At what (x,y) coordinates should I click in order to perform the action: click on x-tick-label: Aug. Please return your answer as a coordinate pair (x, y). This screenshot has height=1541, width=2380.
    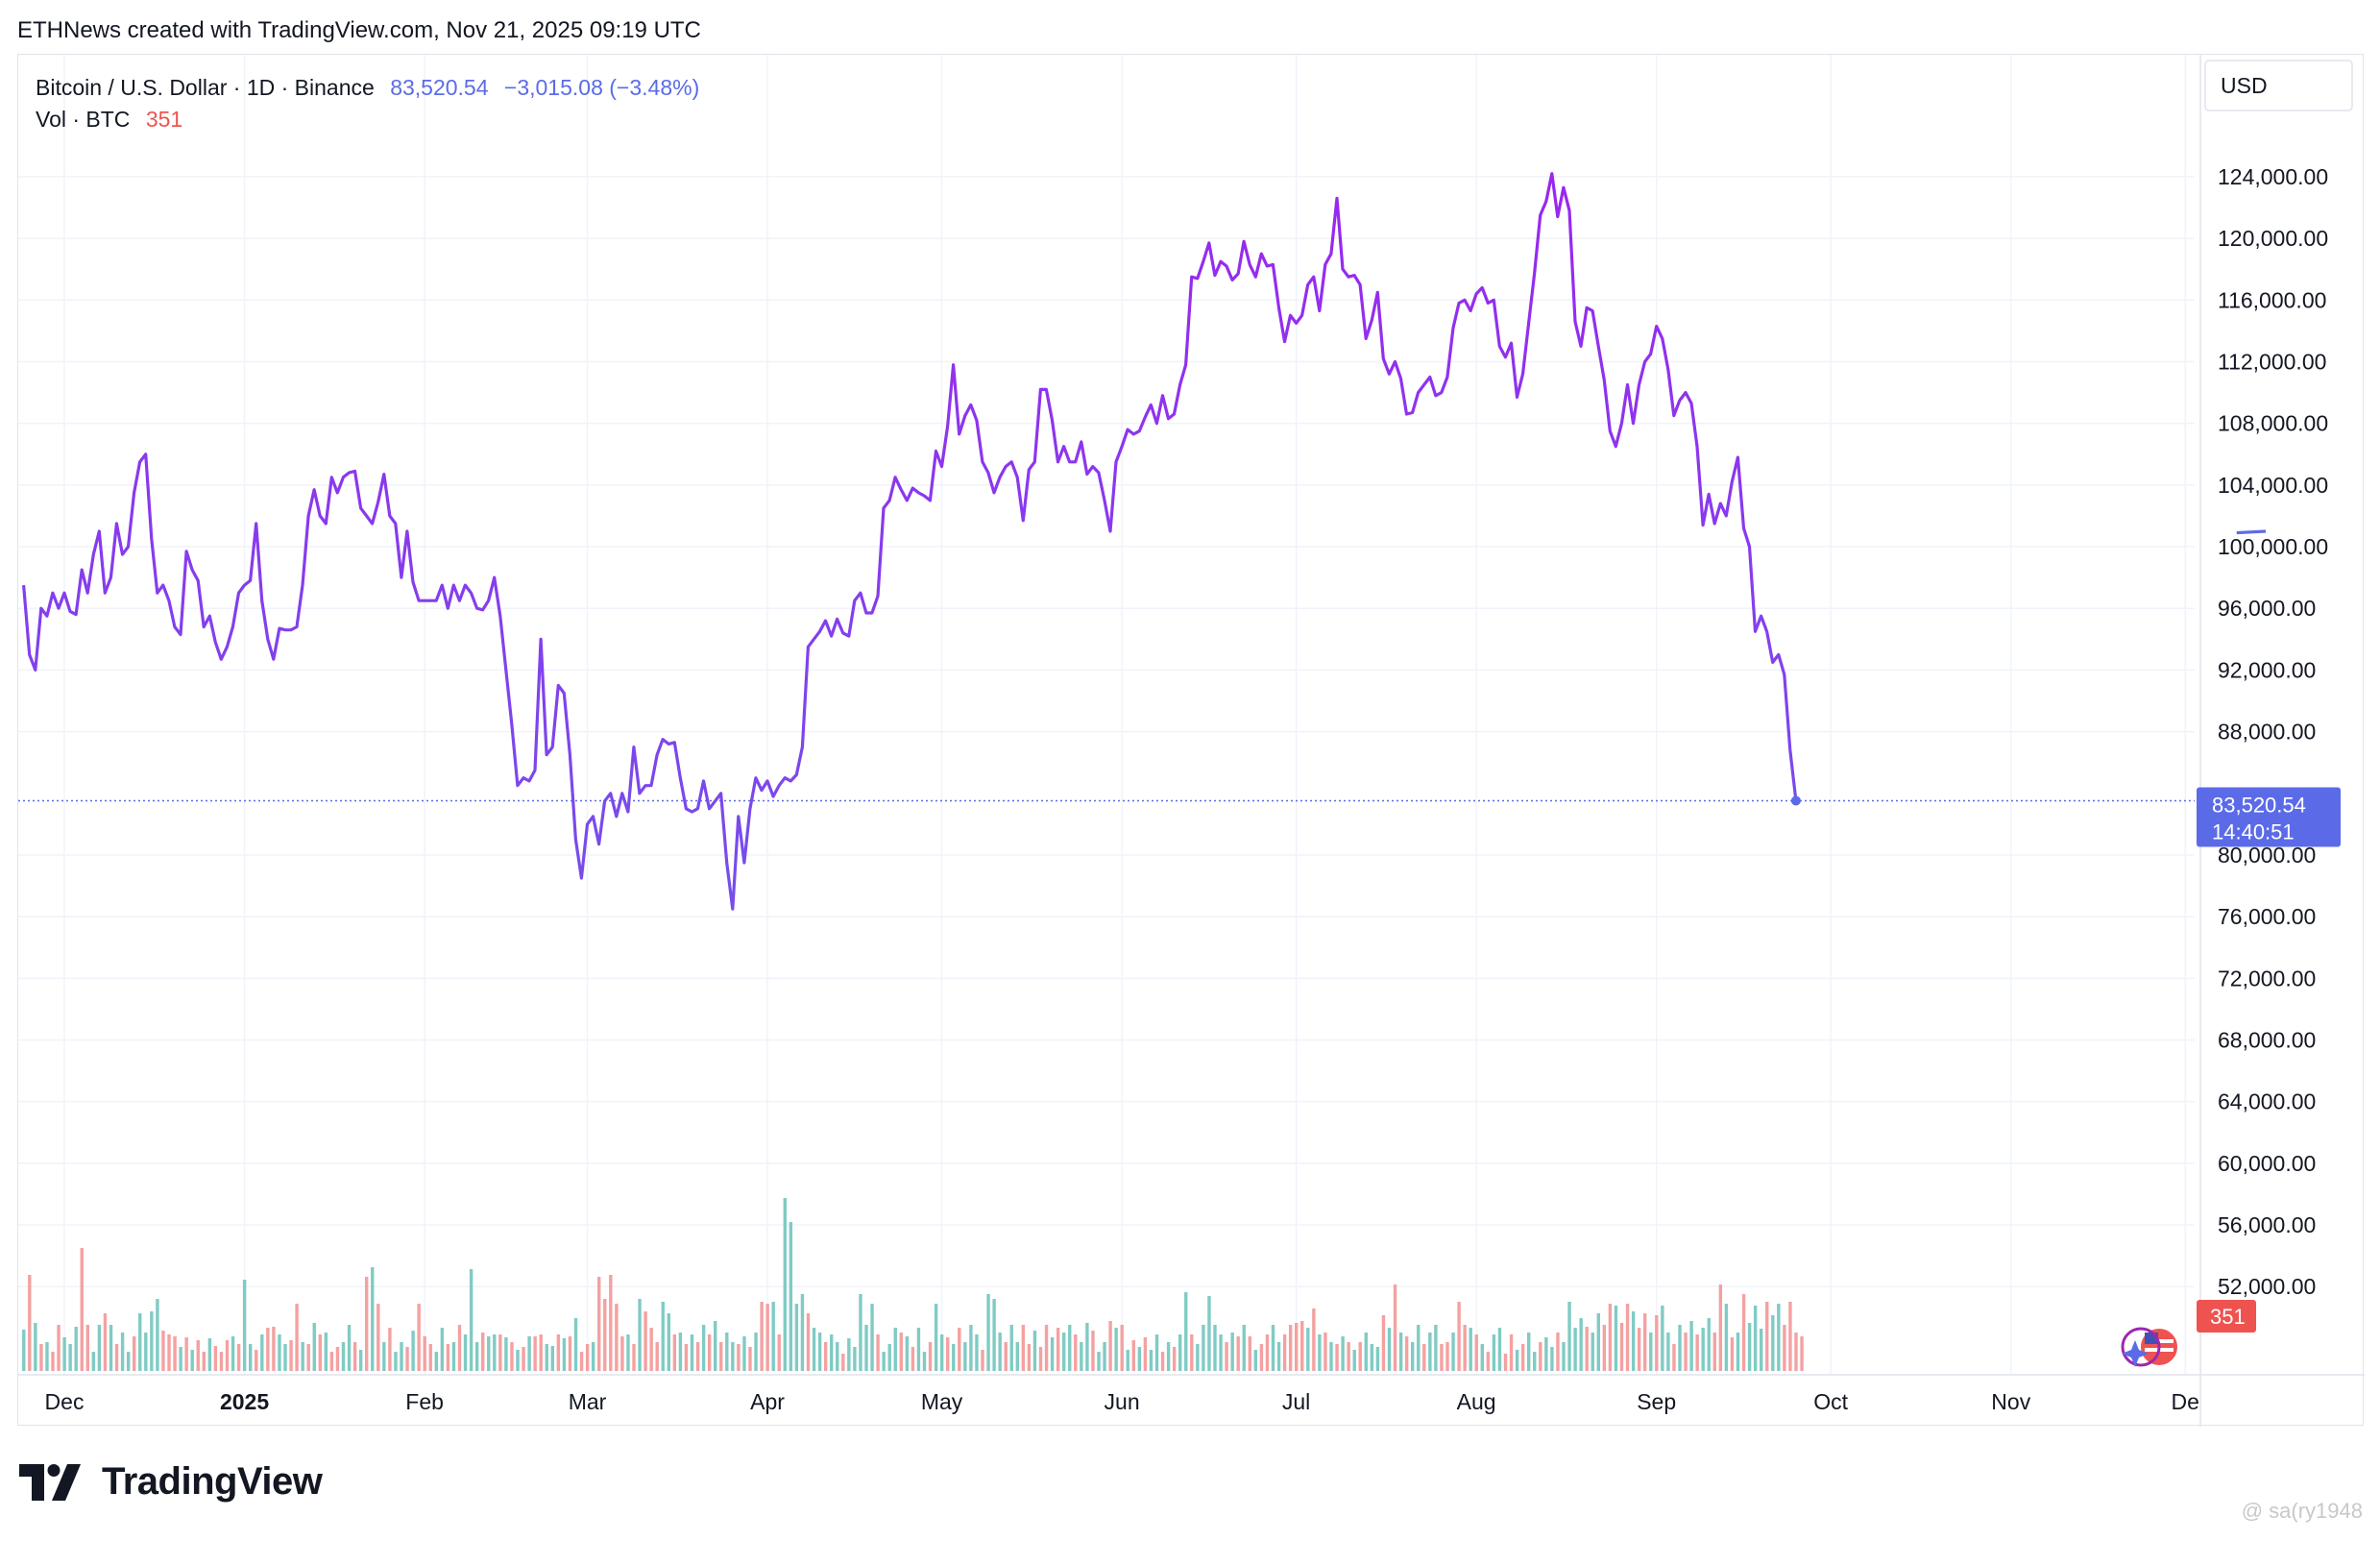
    Looking at the image, I should click on (1477, 1402).